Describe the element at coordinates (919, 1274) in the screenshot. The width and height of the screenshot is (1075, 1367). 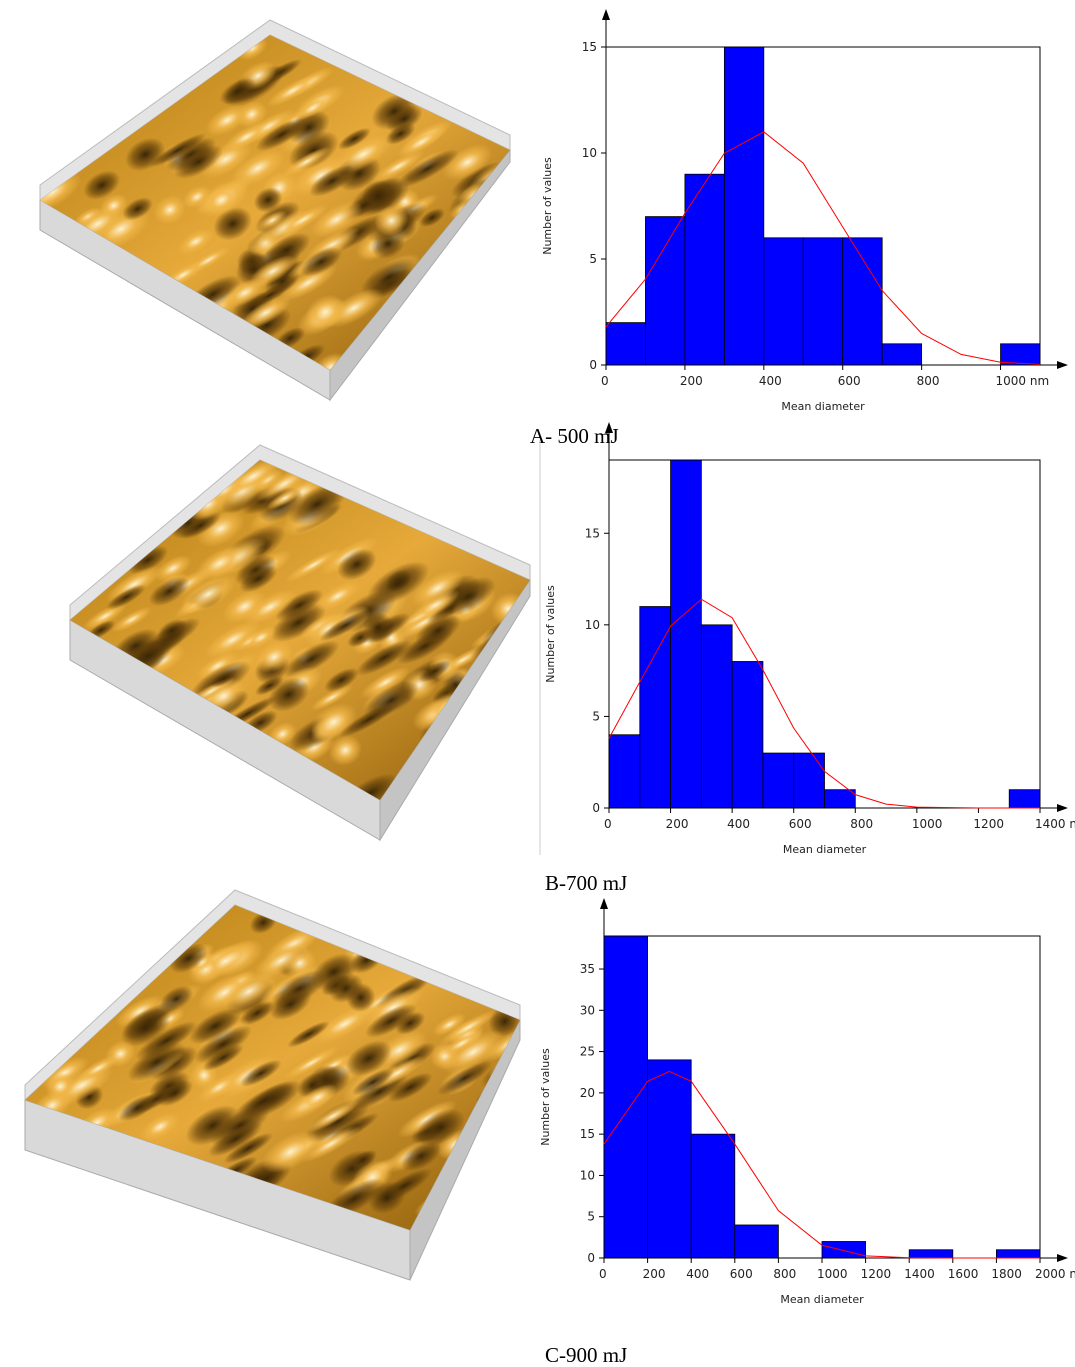
I see `x-tick-label: 1400` at that location.